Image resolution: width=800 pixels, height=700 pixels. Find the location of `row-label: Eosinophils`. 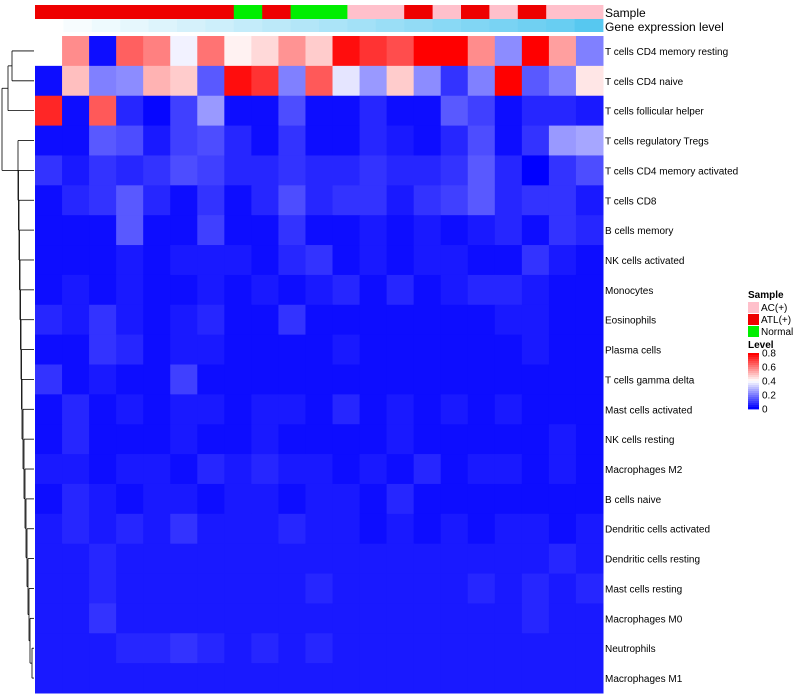

row-label: Eosinophils is located at coordinates (630, 321).